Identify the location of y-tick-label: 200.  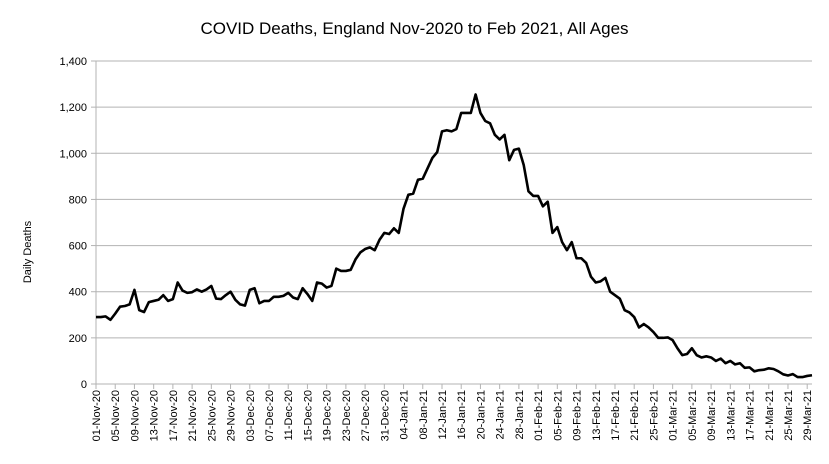
(78, 339).